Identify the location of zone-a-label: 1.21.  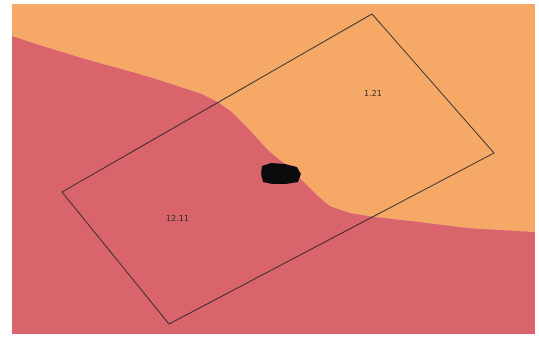
(373, 93).